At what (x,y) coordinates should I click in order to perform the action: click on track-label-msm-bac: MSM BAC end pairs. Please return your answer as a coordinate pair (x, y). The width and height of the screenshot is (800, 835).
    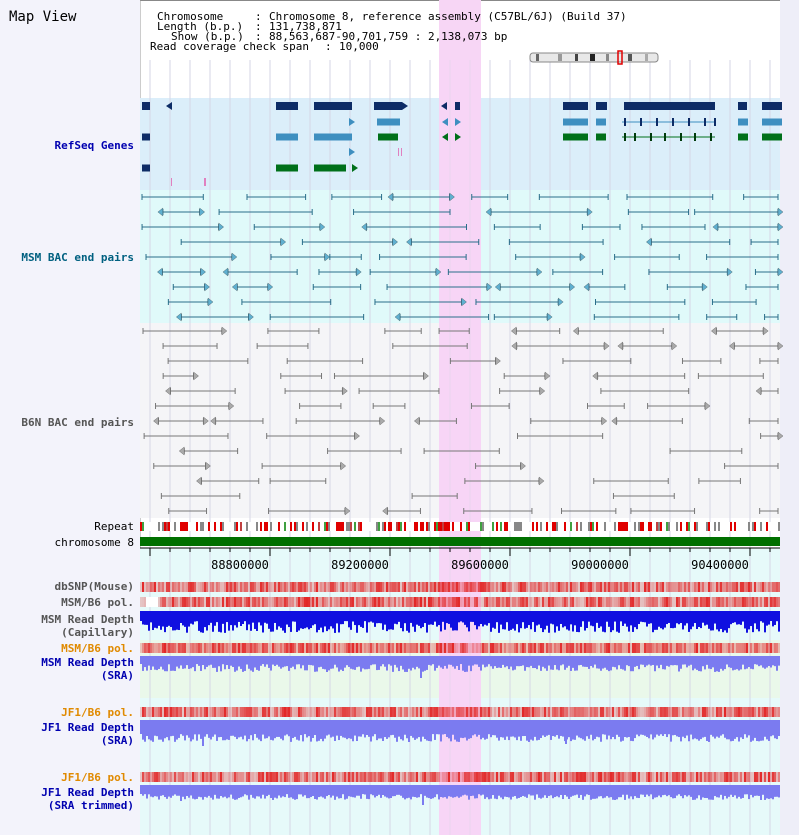
    Looking at the image, I should click on (77, 257).